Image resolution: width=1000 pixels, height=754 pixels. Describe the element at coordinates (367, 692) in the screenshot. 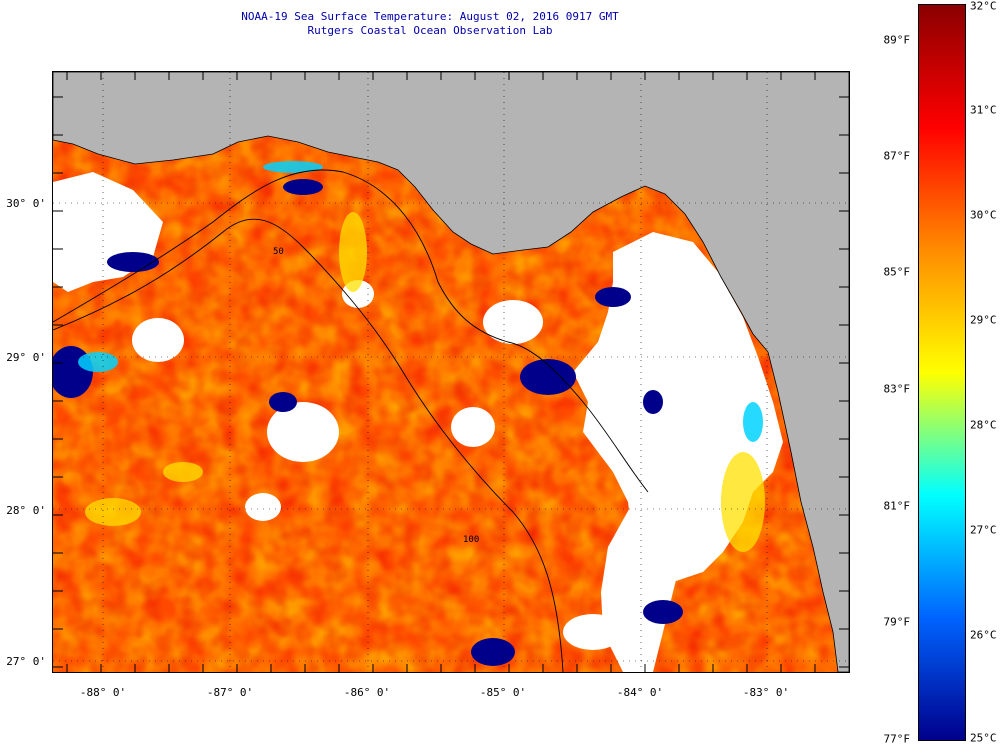

I see `lon-label: -86° 0'` at that location.